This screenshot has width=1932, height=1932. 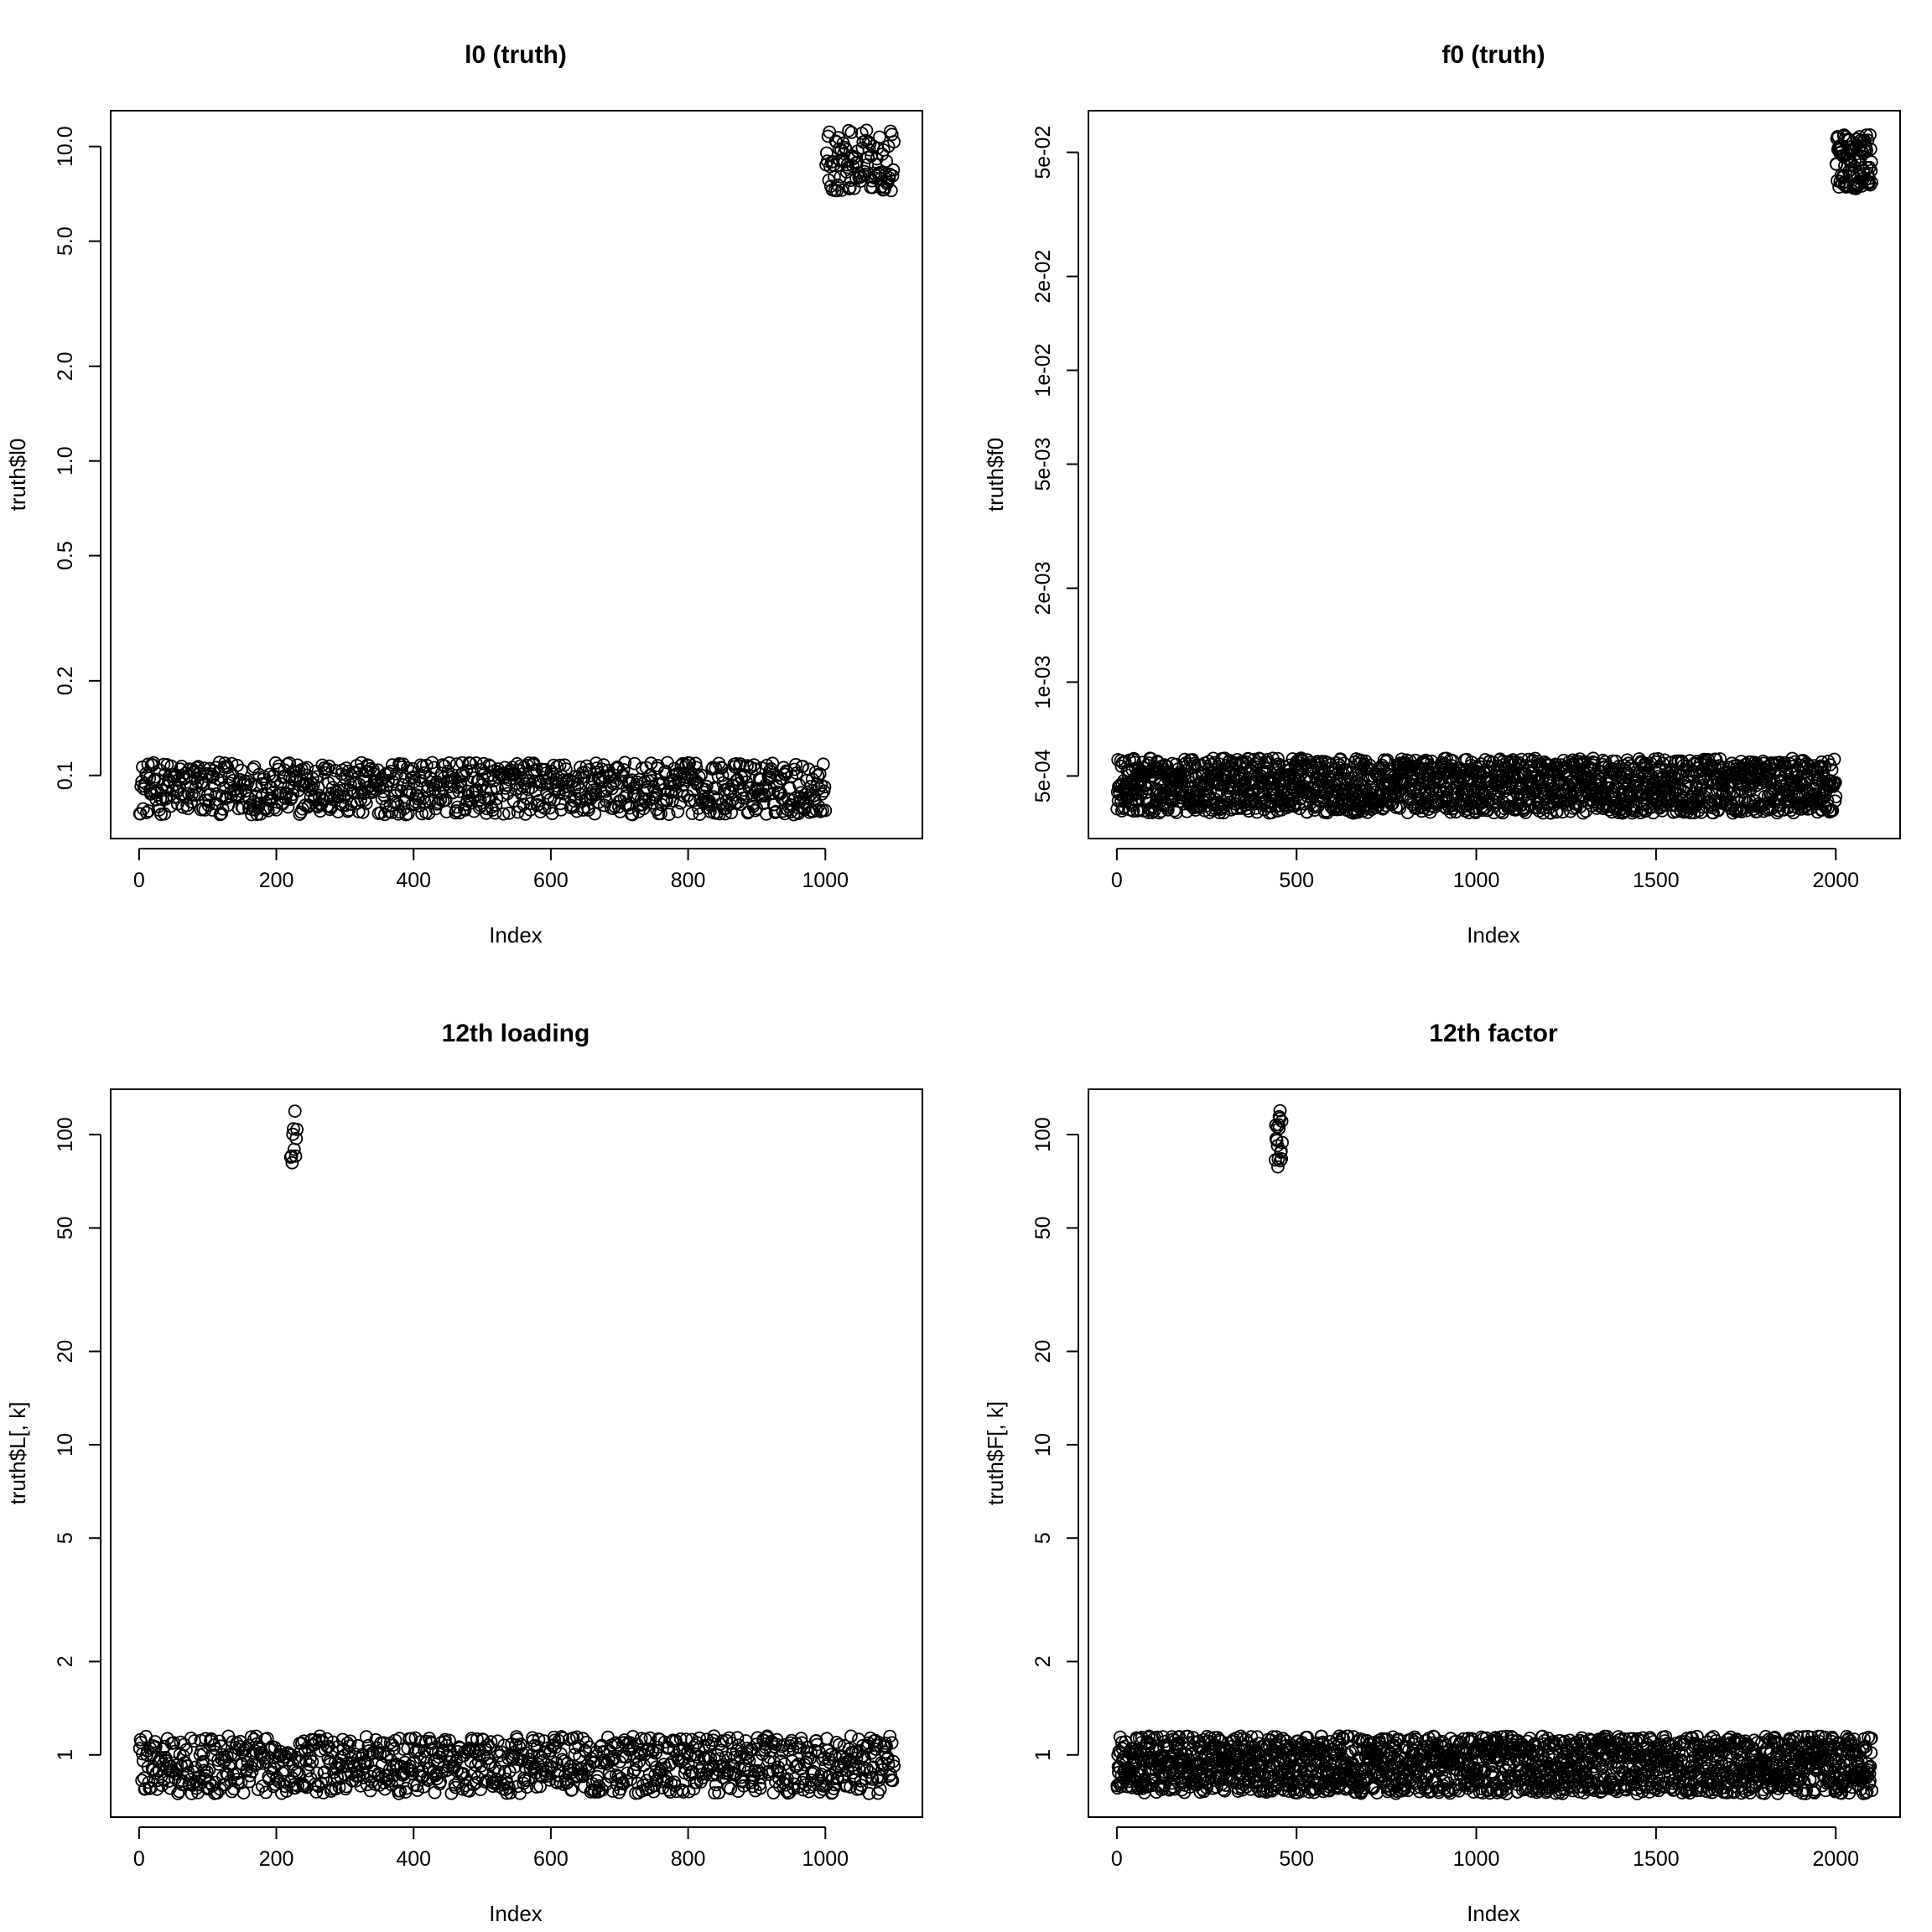 I want to click on y-tick-label: 1.0, so click(x=65, y=460).